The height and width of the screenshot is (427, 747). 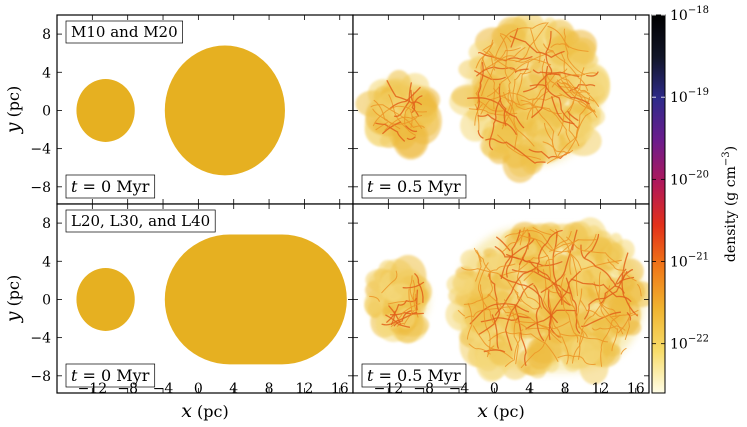 What do you see at coordinates (658, 204) in the screenshot?
I see `colorbar-gradient` at bounding box center [658, 204].